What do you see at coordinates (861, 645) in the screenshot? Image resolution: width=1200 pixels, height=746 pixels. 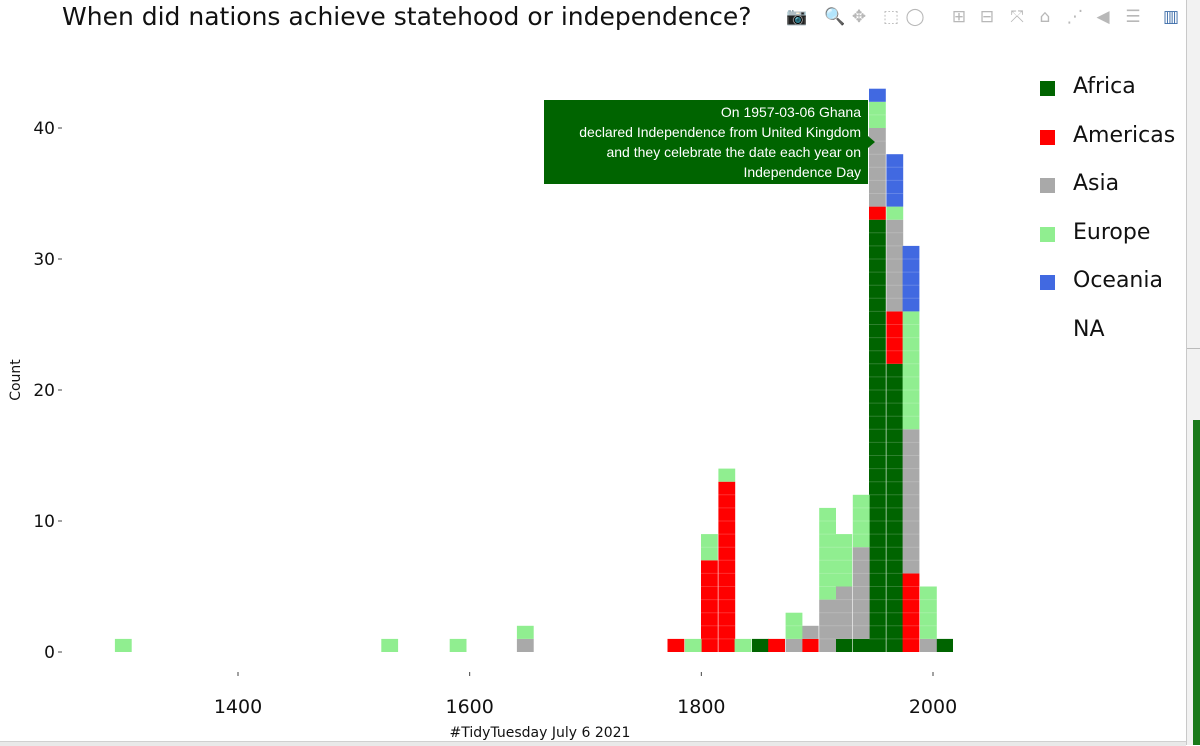 I see `bar-africa-1938` at bounding box center [861, 645].